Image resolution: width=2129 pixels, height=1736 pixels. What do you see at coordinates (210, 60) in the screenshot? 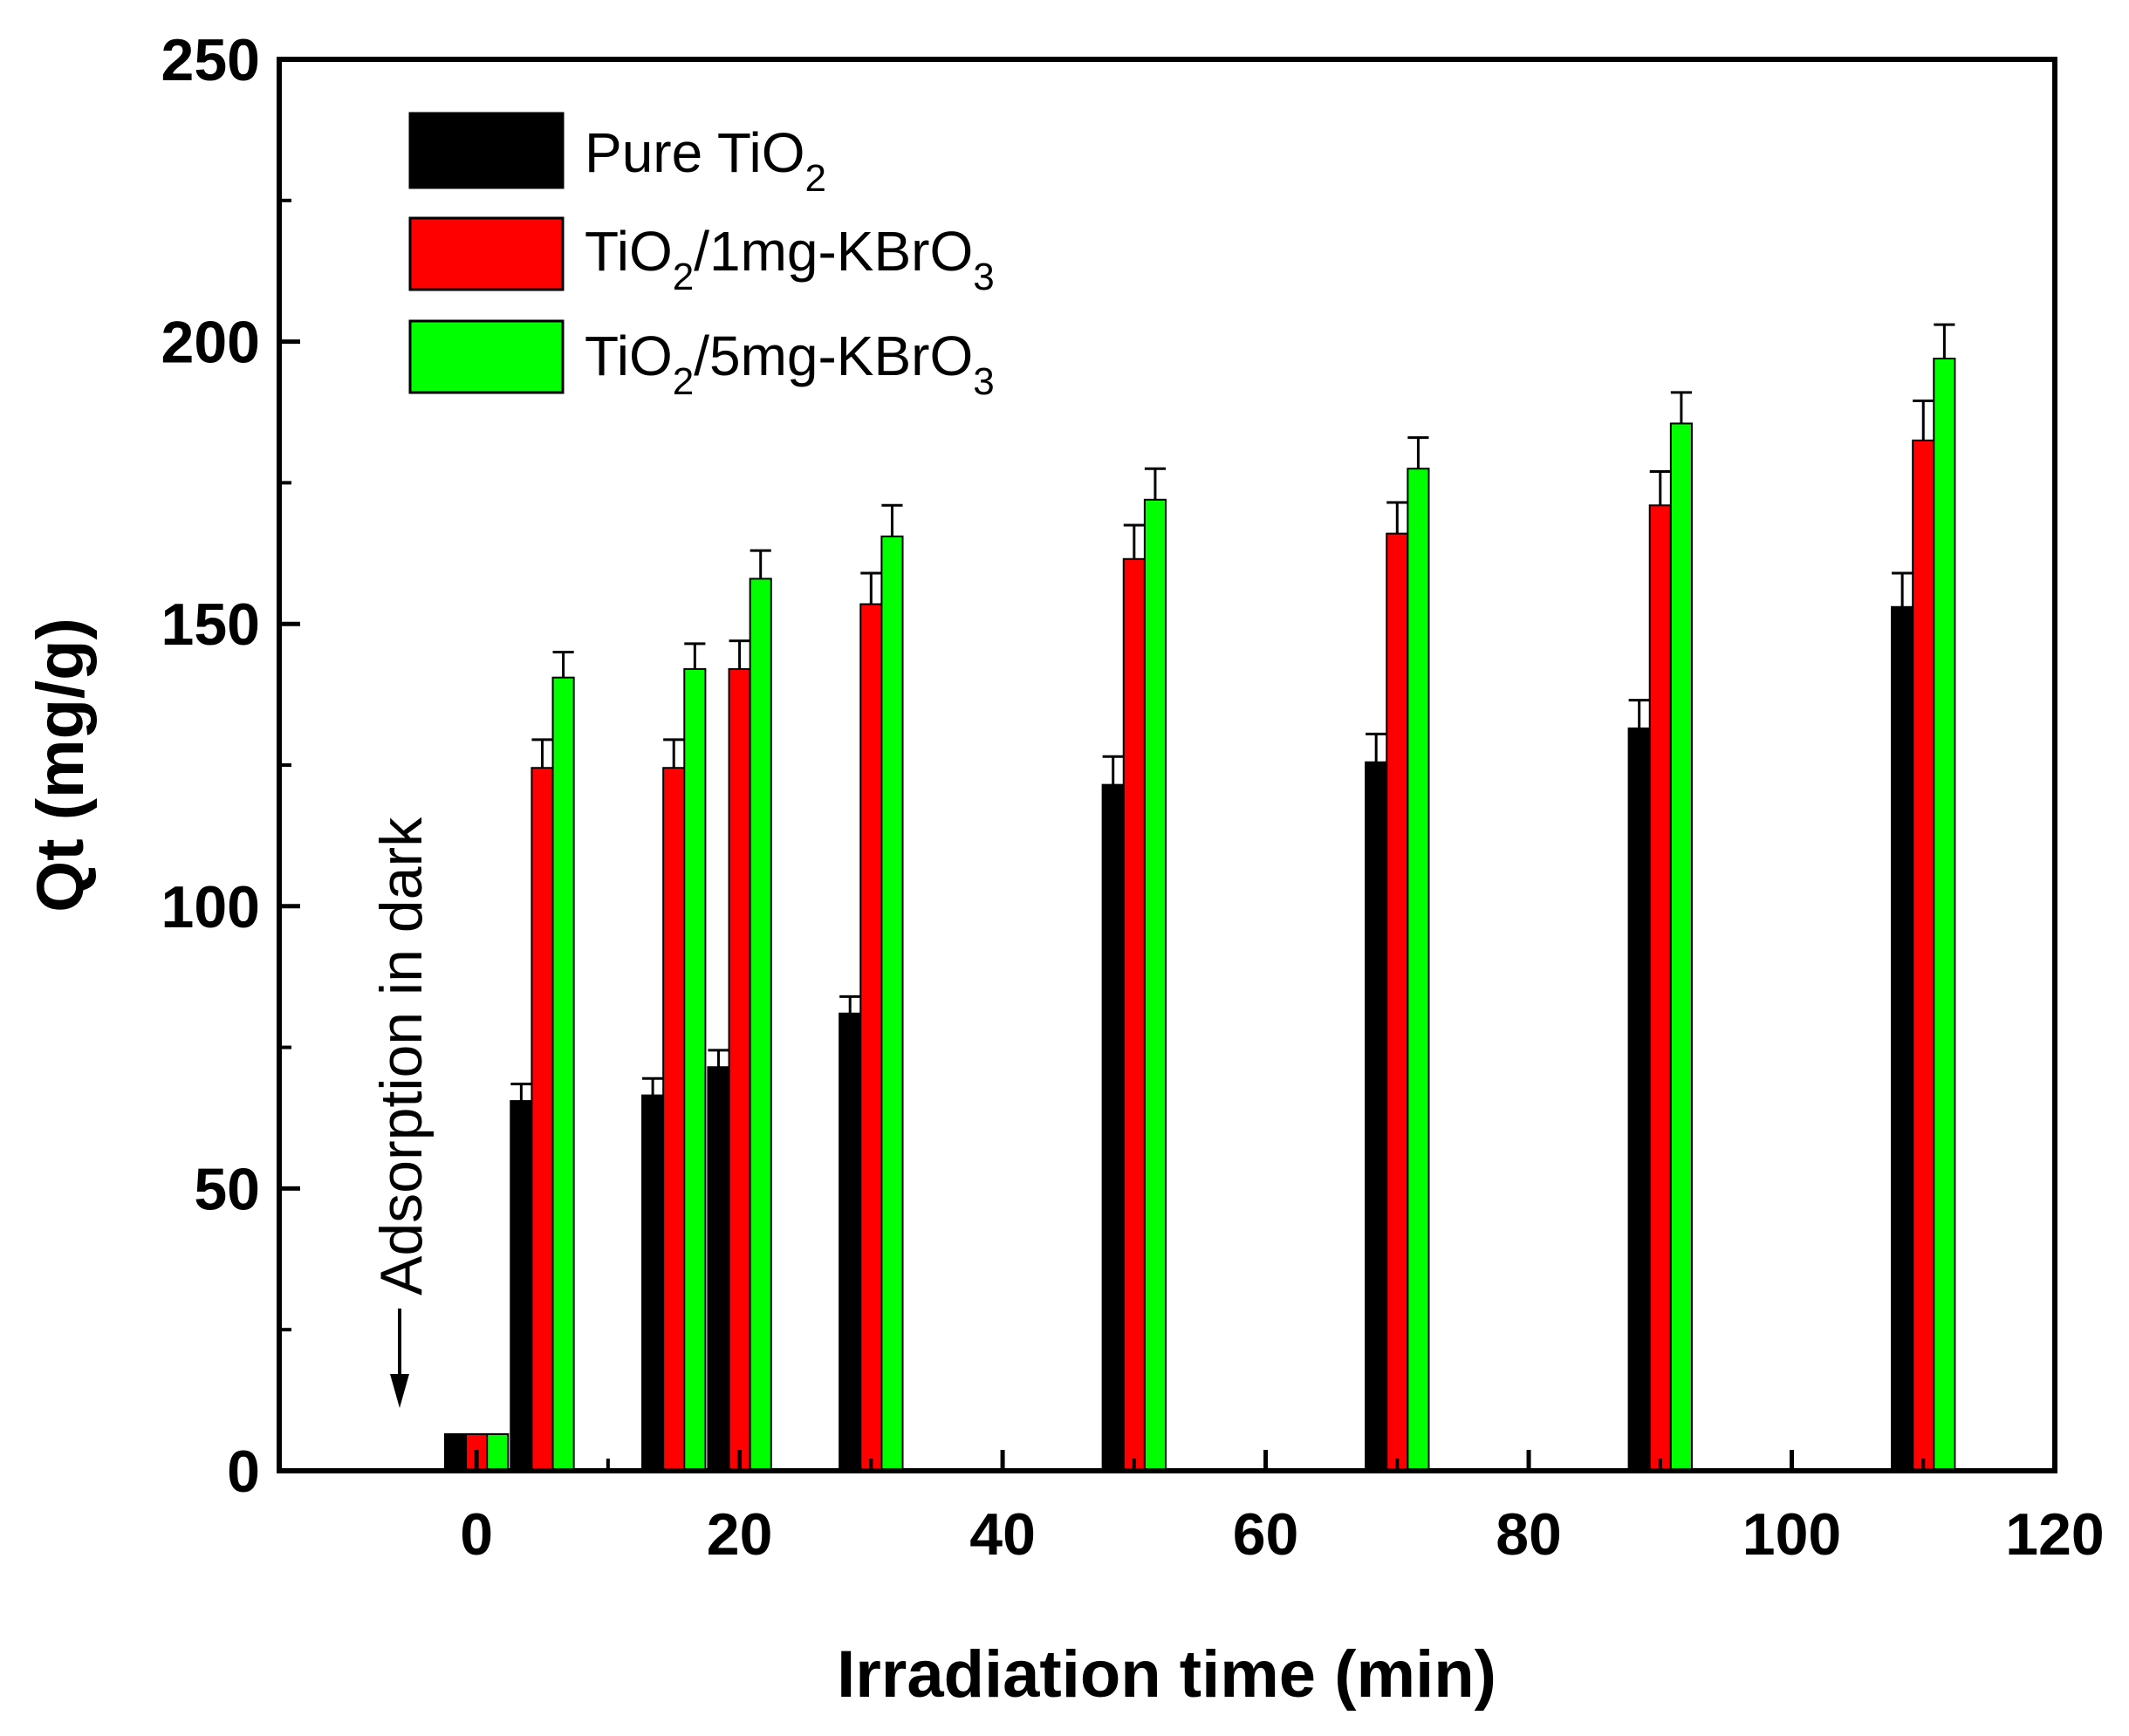
I see `y-tick-label-5: 250` at bounding box center [210, 60].